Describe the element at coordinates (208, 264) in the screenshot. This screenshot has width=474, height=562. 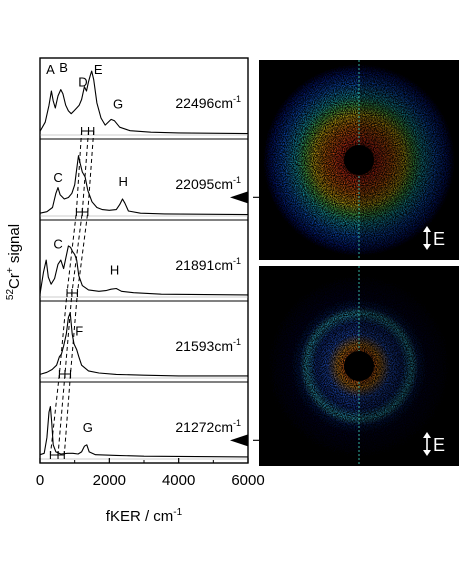
I see `wavenumber-label: 21891cm-1` at that location.